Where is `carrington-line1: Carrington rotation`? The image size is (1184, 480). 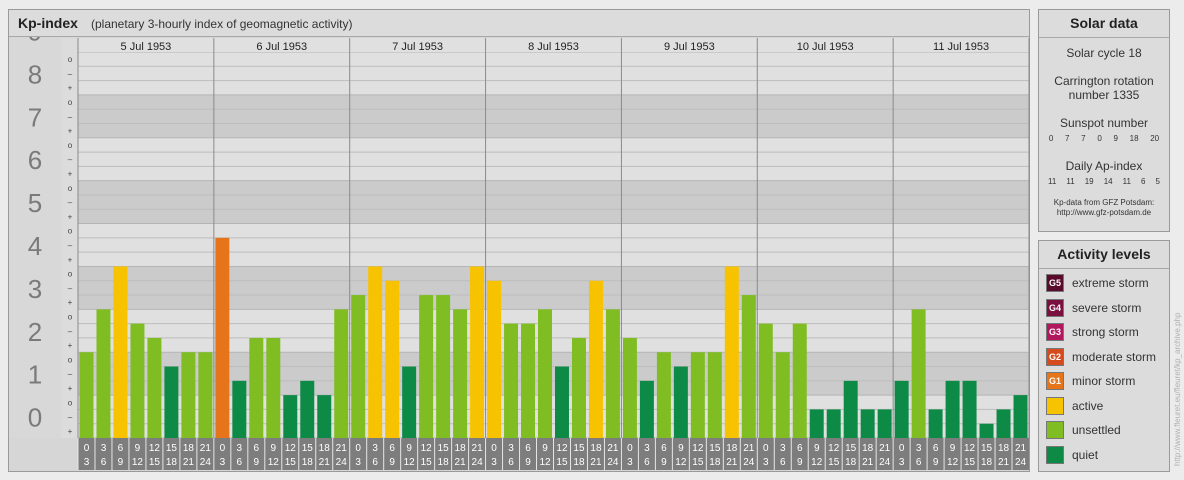 carrington-line1: Carrington rotation is located at coordinates (1104, 81).